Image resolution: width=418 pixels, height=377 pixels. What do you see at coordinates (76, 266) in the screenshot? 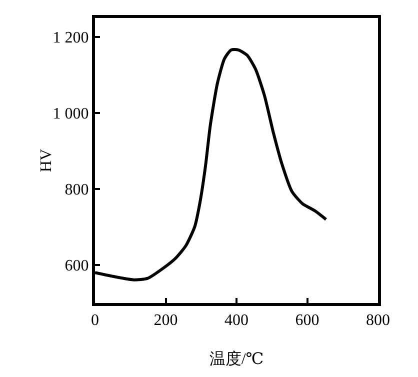
I see `y-tick-label: 600` at bounding box center [76, 266].